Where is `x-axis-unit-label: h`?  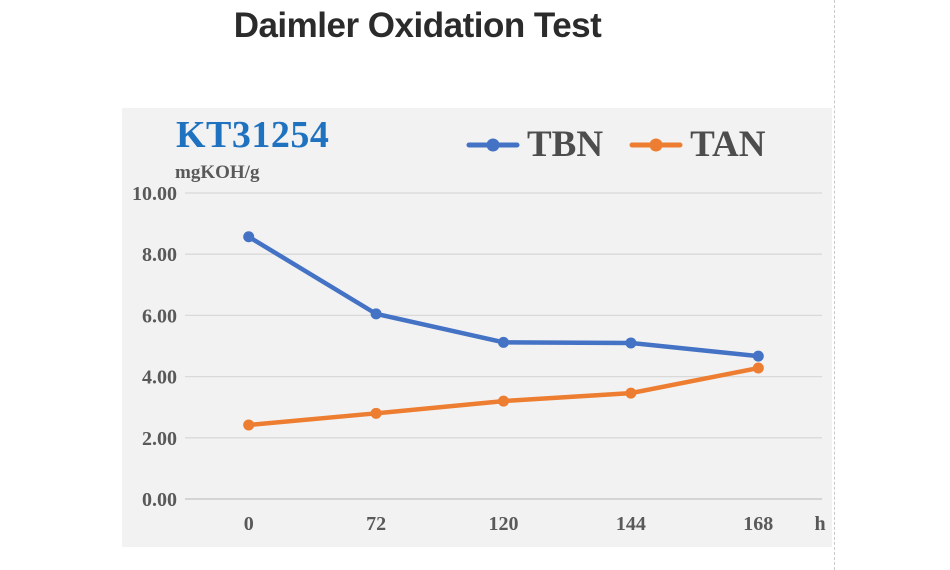 x-axis-unit-label: h is located at coordinates (819, 524).